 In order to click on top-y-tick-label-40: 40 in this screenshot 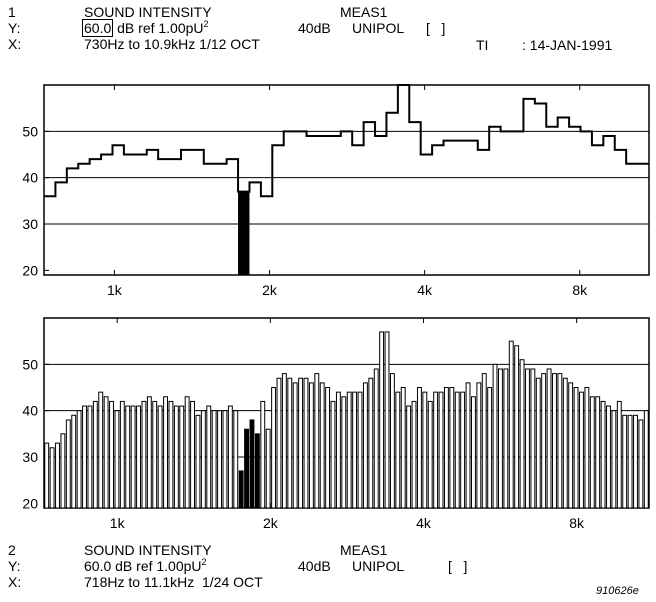, I will do `click(30, 178)`.